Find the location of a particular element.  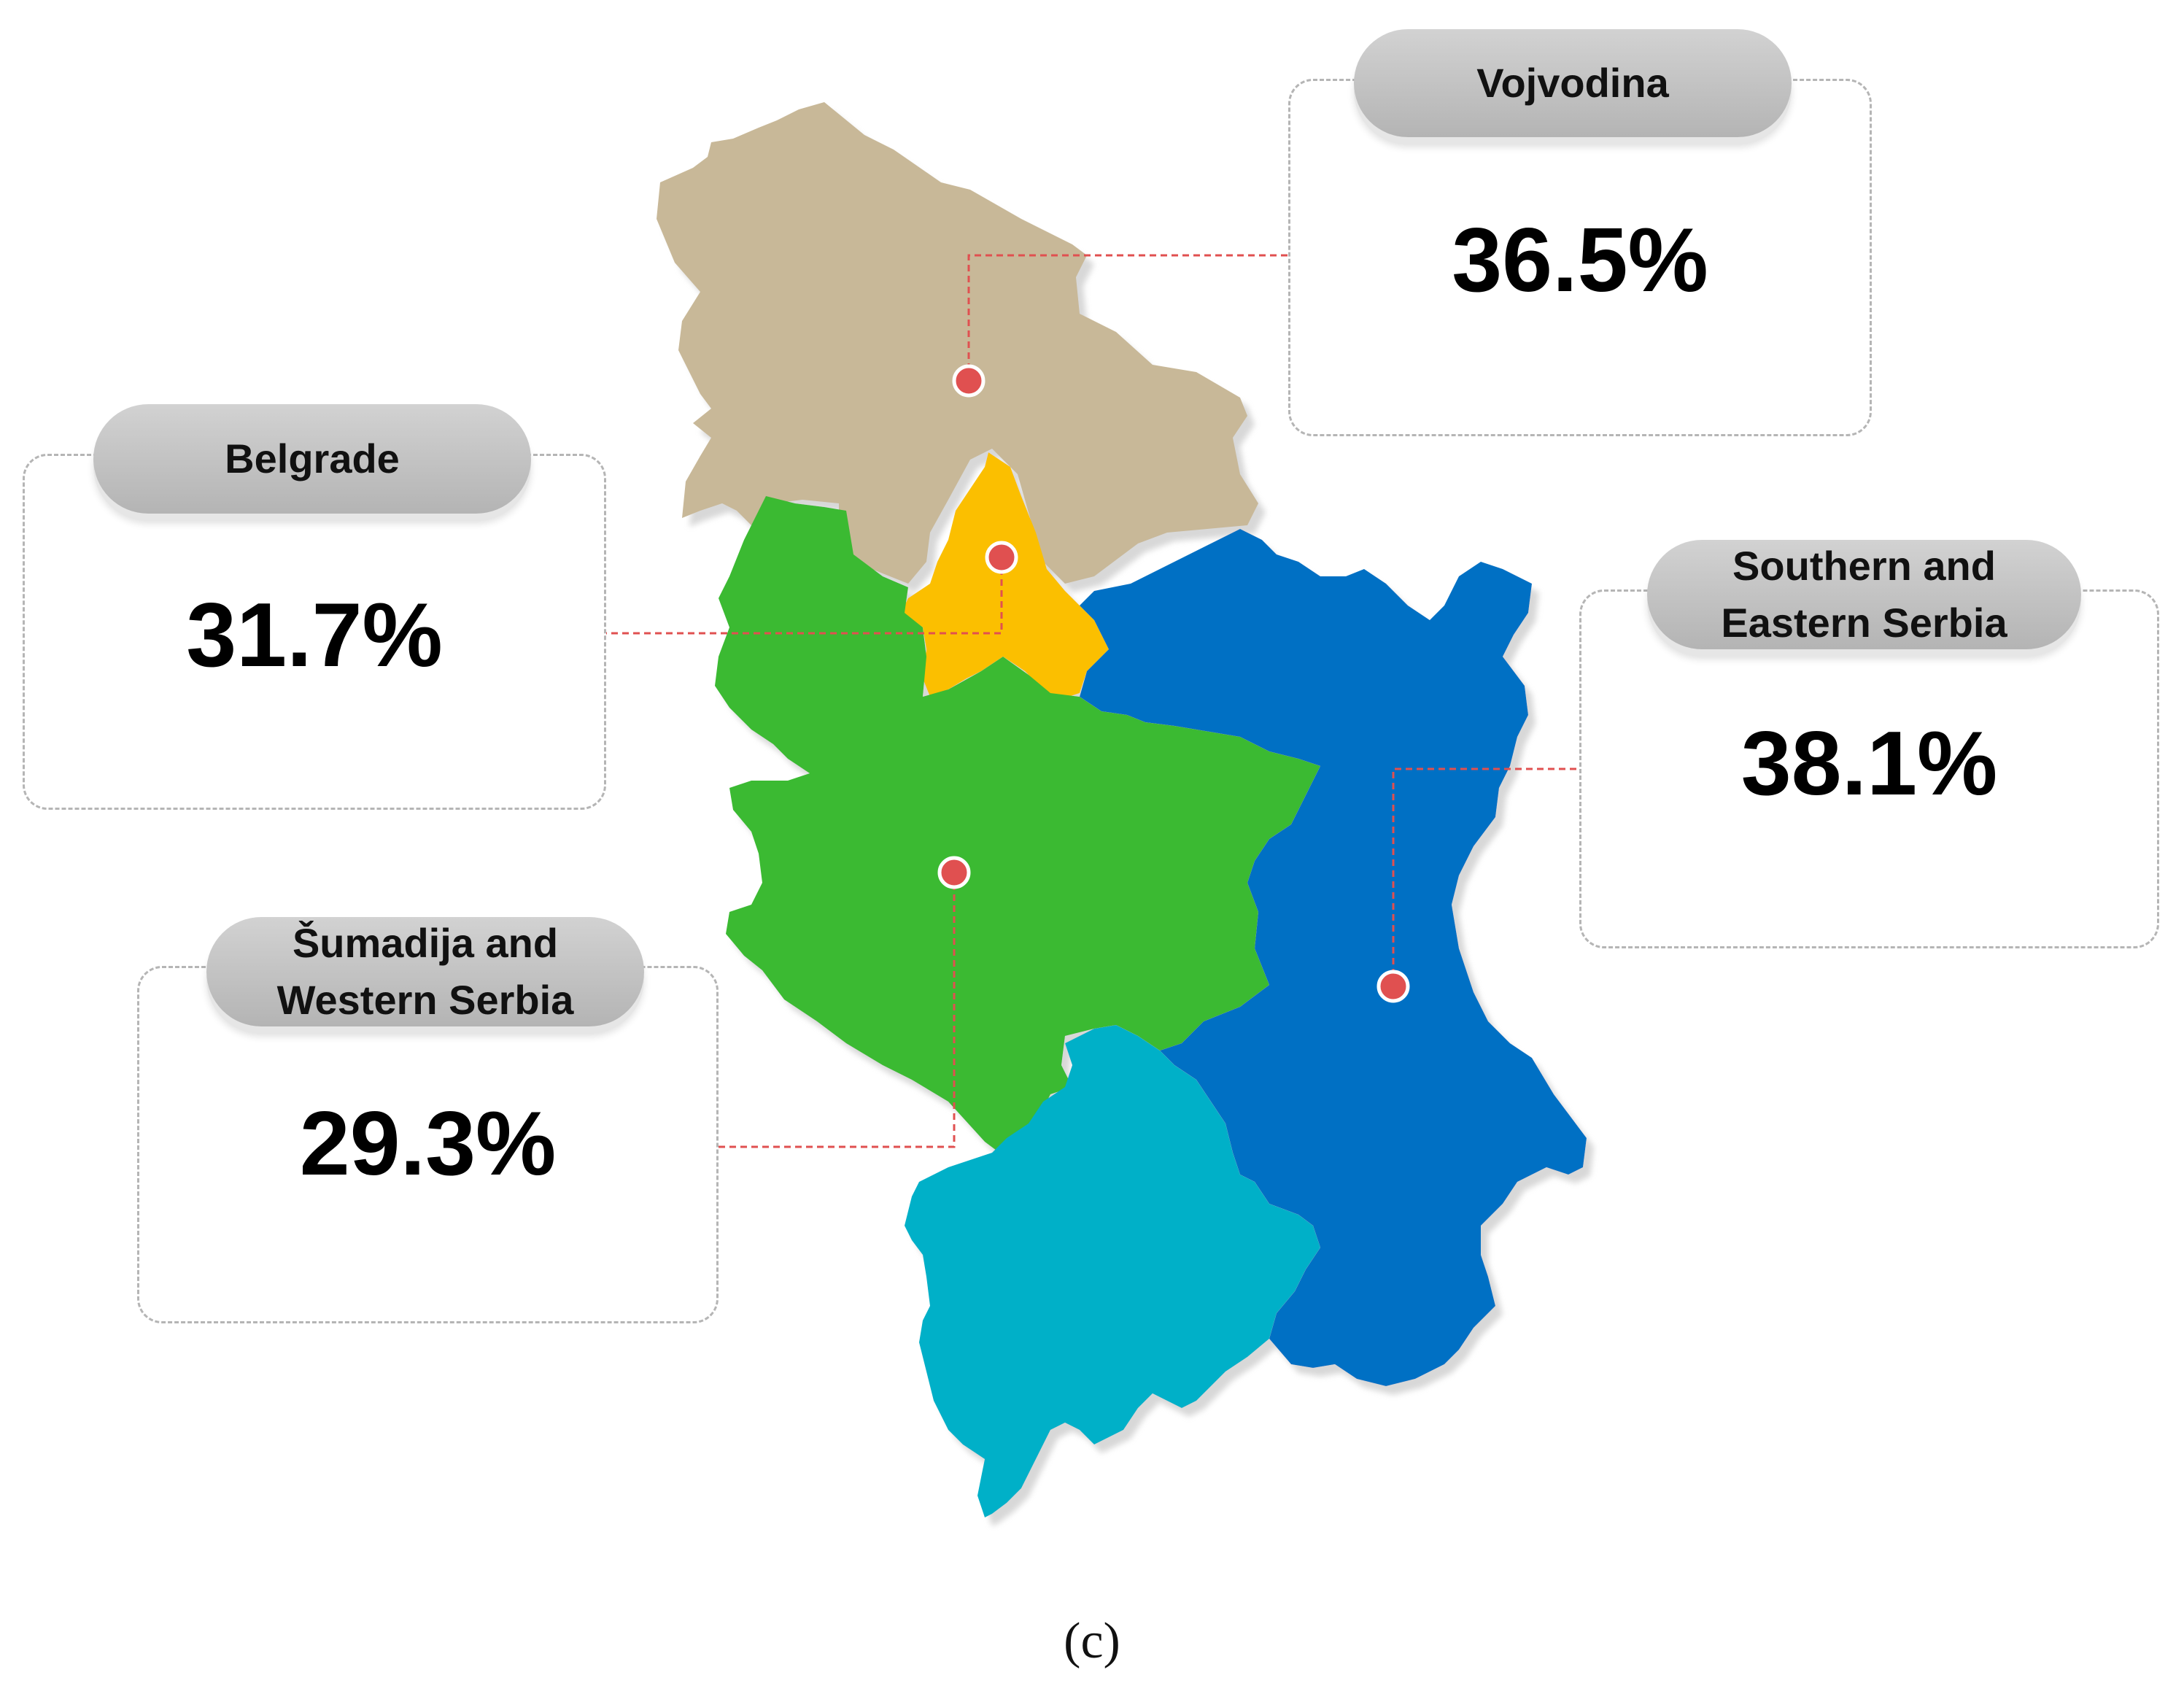

label-vojvodina: Vojvodina is located at coordinates (1573, 83).